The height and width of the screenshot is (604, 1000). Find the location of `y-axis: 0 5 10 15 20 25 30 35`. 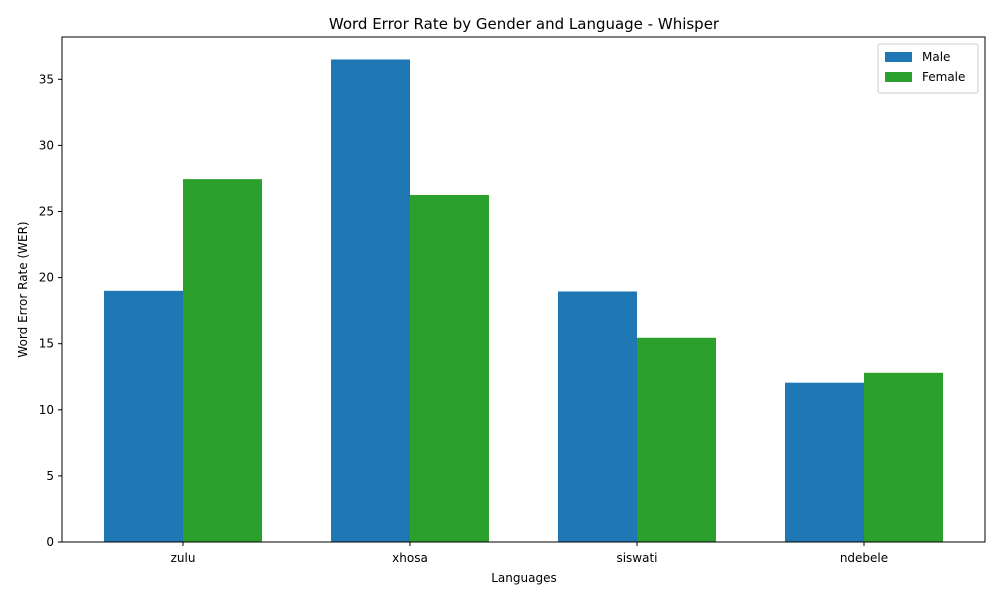

y-axis: 0 5 10 15 20 25 30 35 is located at coordinates (50, 310).